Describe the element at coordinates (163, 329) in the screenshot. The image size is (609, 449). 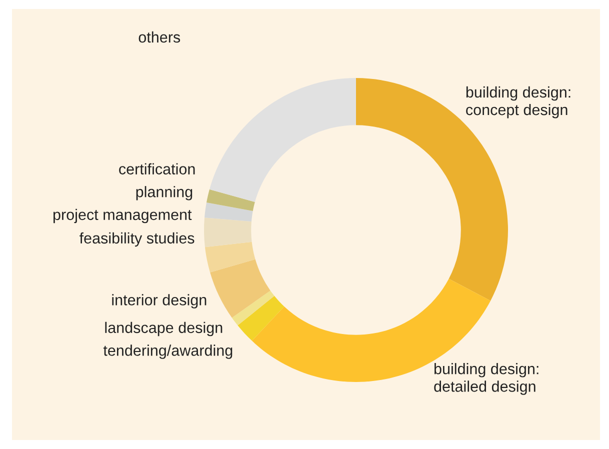
I see `slice-label: landscape design` at that location.